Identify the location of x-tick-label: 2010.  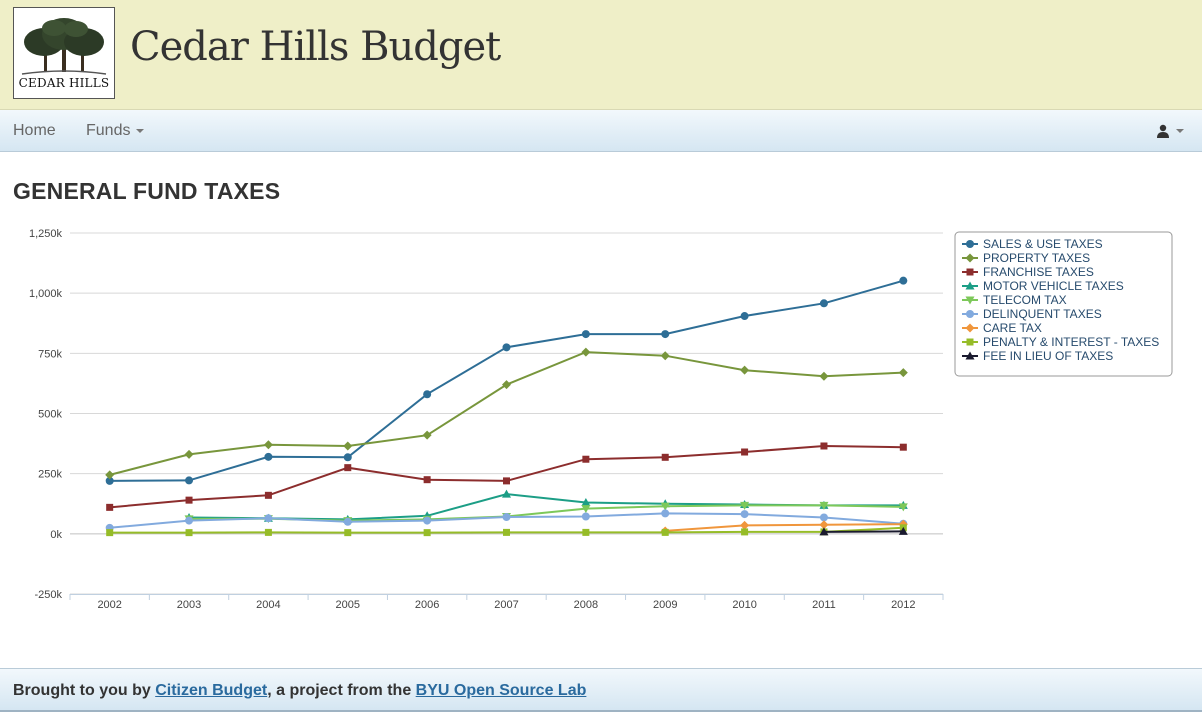
(744, 605).